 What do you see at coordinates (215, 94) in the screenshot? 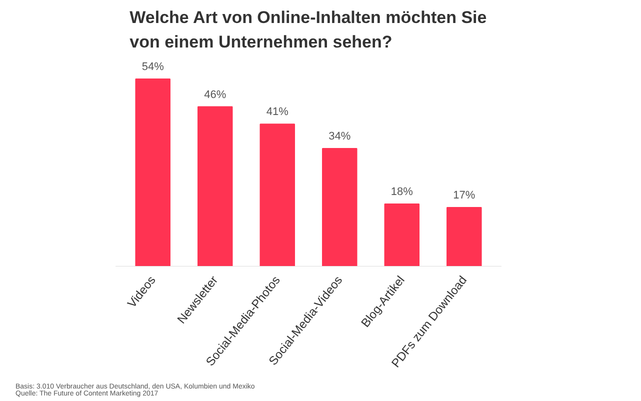
I see `data-label: 46%` at bounding box center [215, 94].